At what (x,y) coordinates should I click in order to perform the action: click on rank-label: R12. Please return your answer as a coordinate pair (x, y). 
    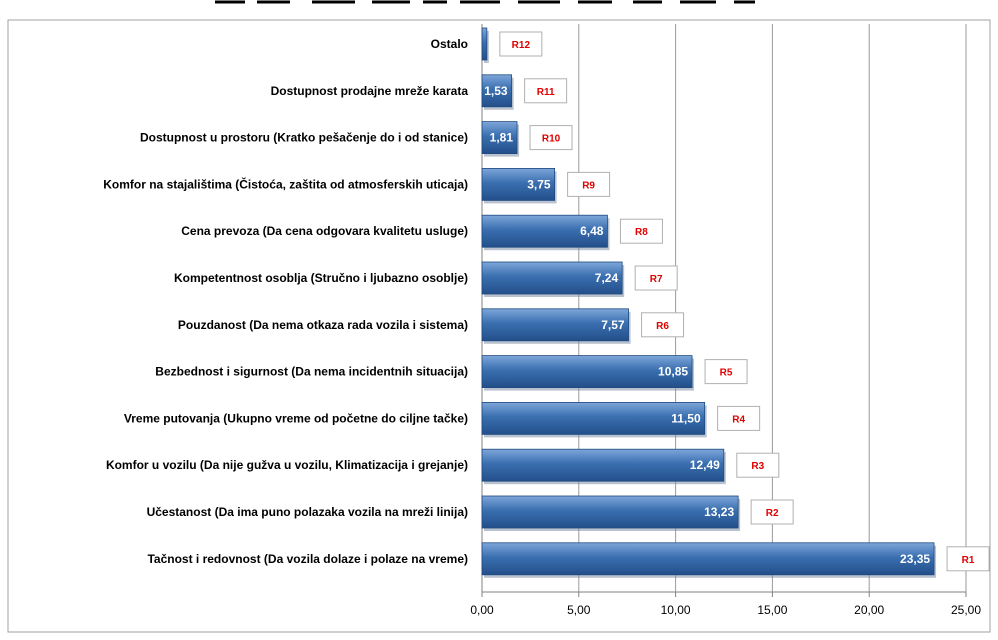
    Looking at the image, I should click on (521, 45).